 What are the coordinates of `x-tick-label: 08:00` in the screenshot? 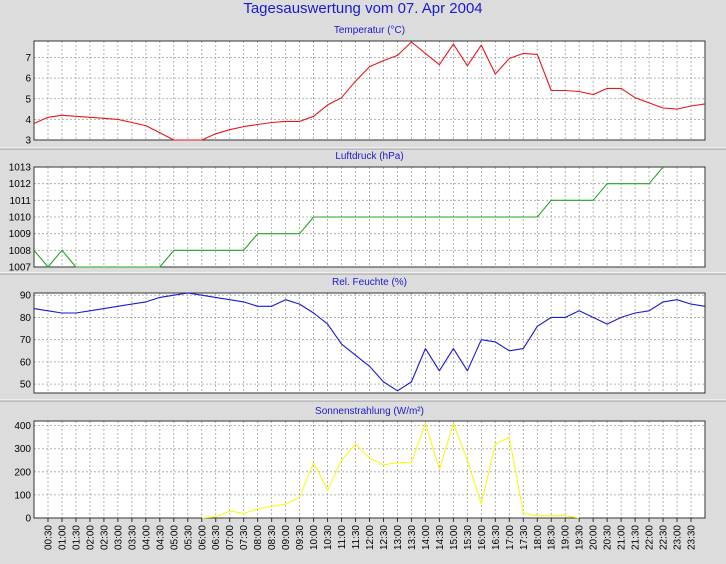 It's located at (258, 537).